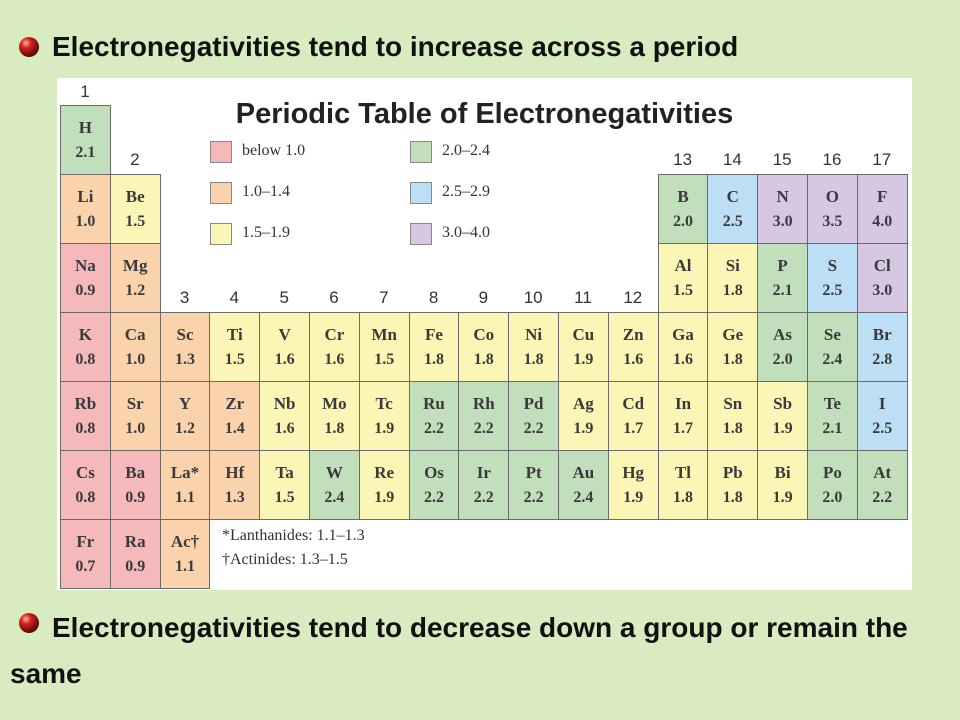 Image resolution: width=960 pixels, height=720 pixels. I want to click on element-cell: Co 1.8, so click(484, 347).